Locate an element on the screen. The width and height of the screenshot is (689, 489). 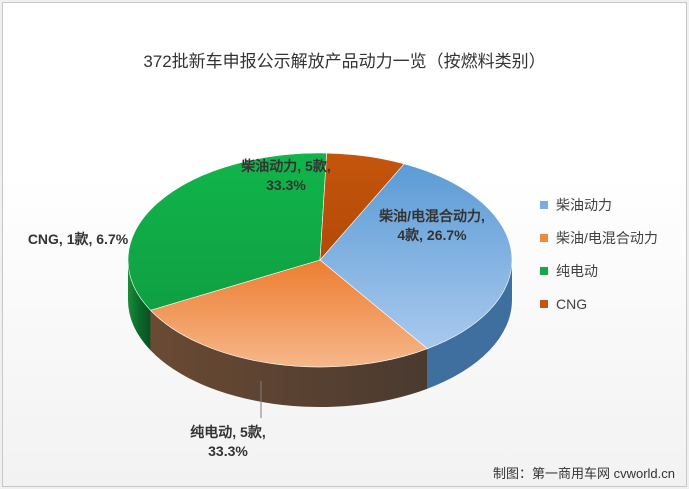
legend-item-hybrid: 柴油/电混合动力 is located at coordinates (599, 237).